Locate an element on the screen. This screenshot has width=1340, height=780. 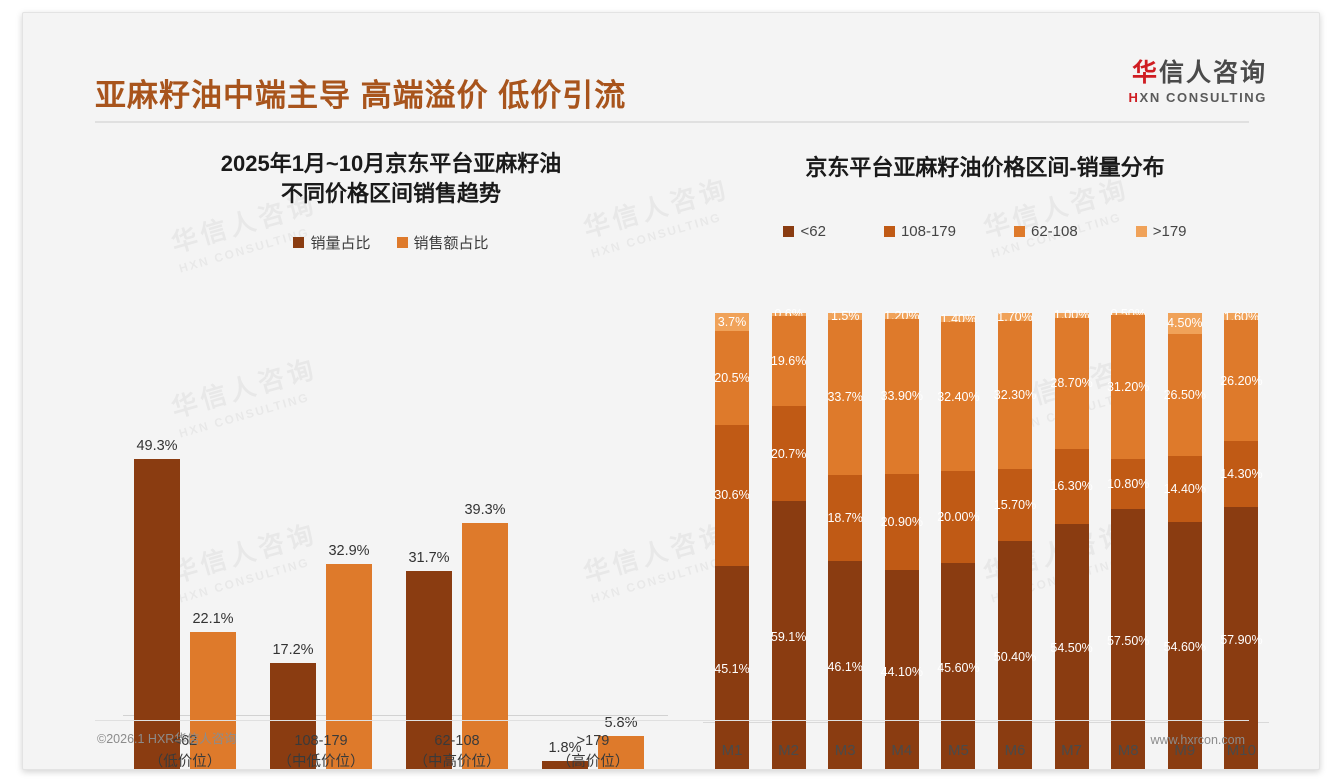
logo-chinese: 华信人咨询 is located at coordinates (1199, 73).